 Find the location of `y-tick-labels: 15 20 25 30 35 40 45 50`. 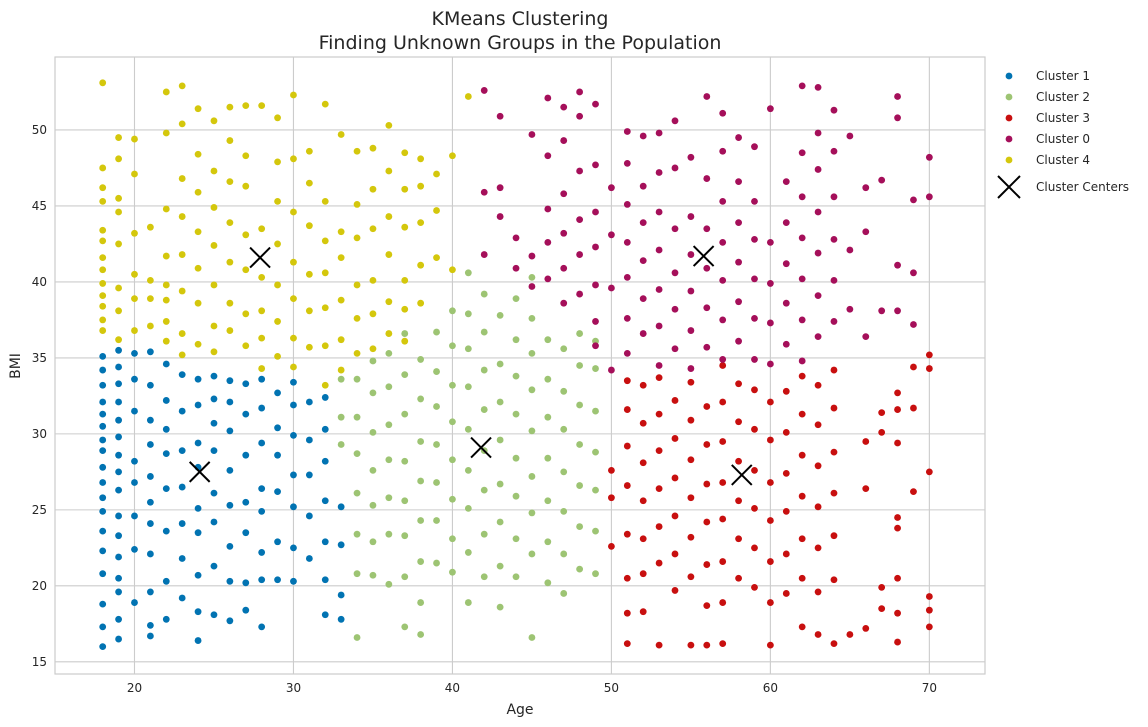

y-tick-labels: 15 20 25 30 35 40 45 50 is located at coordinates (39, 396).